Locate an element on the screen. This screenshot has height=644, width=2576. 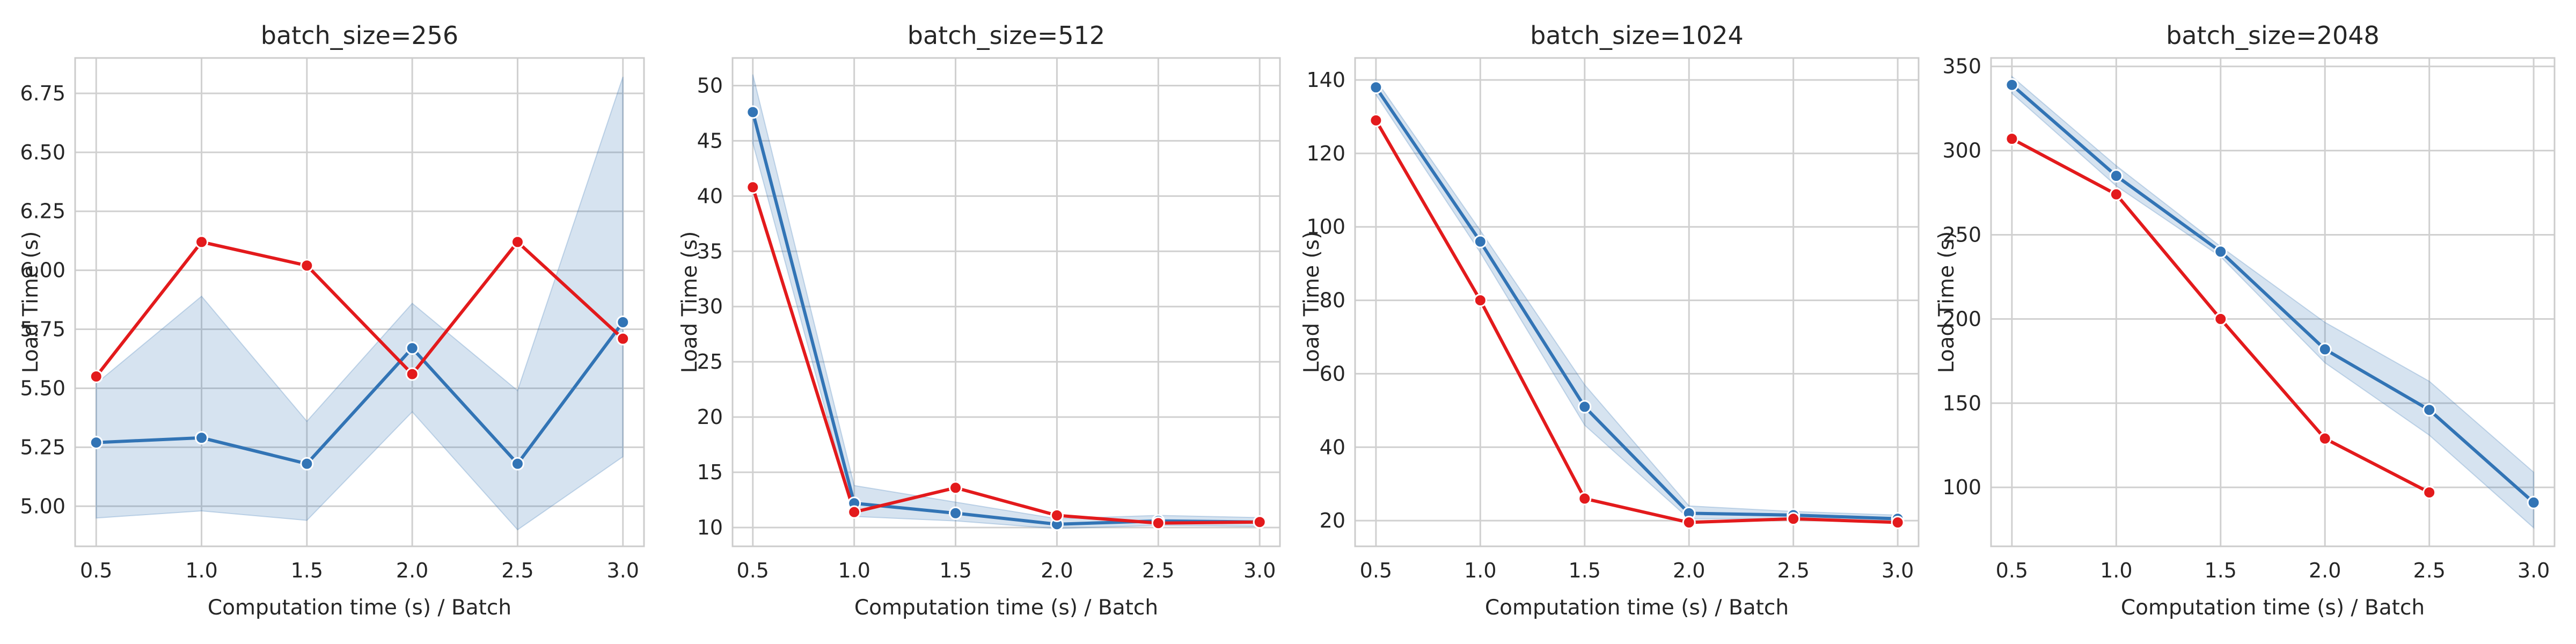
subplot-title: batch_size=2048 is located at coordinates (2273, 35).